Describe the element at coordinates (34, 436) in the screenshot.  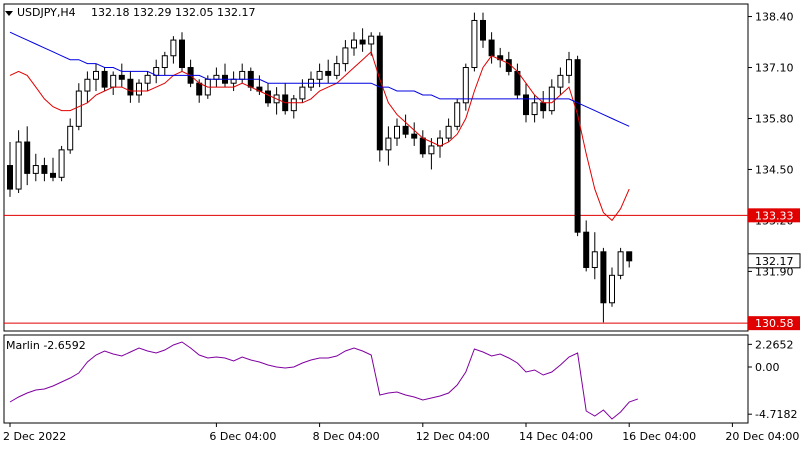
I see `time-tick-label: 2 Dec 2022` at that location.